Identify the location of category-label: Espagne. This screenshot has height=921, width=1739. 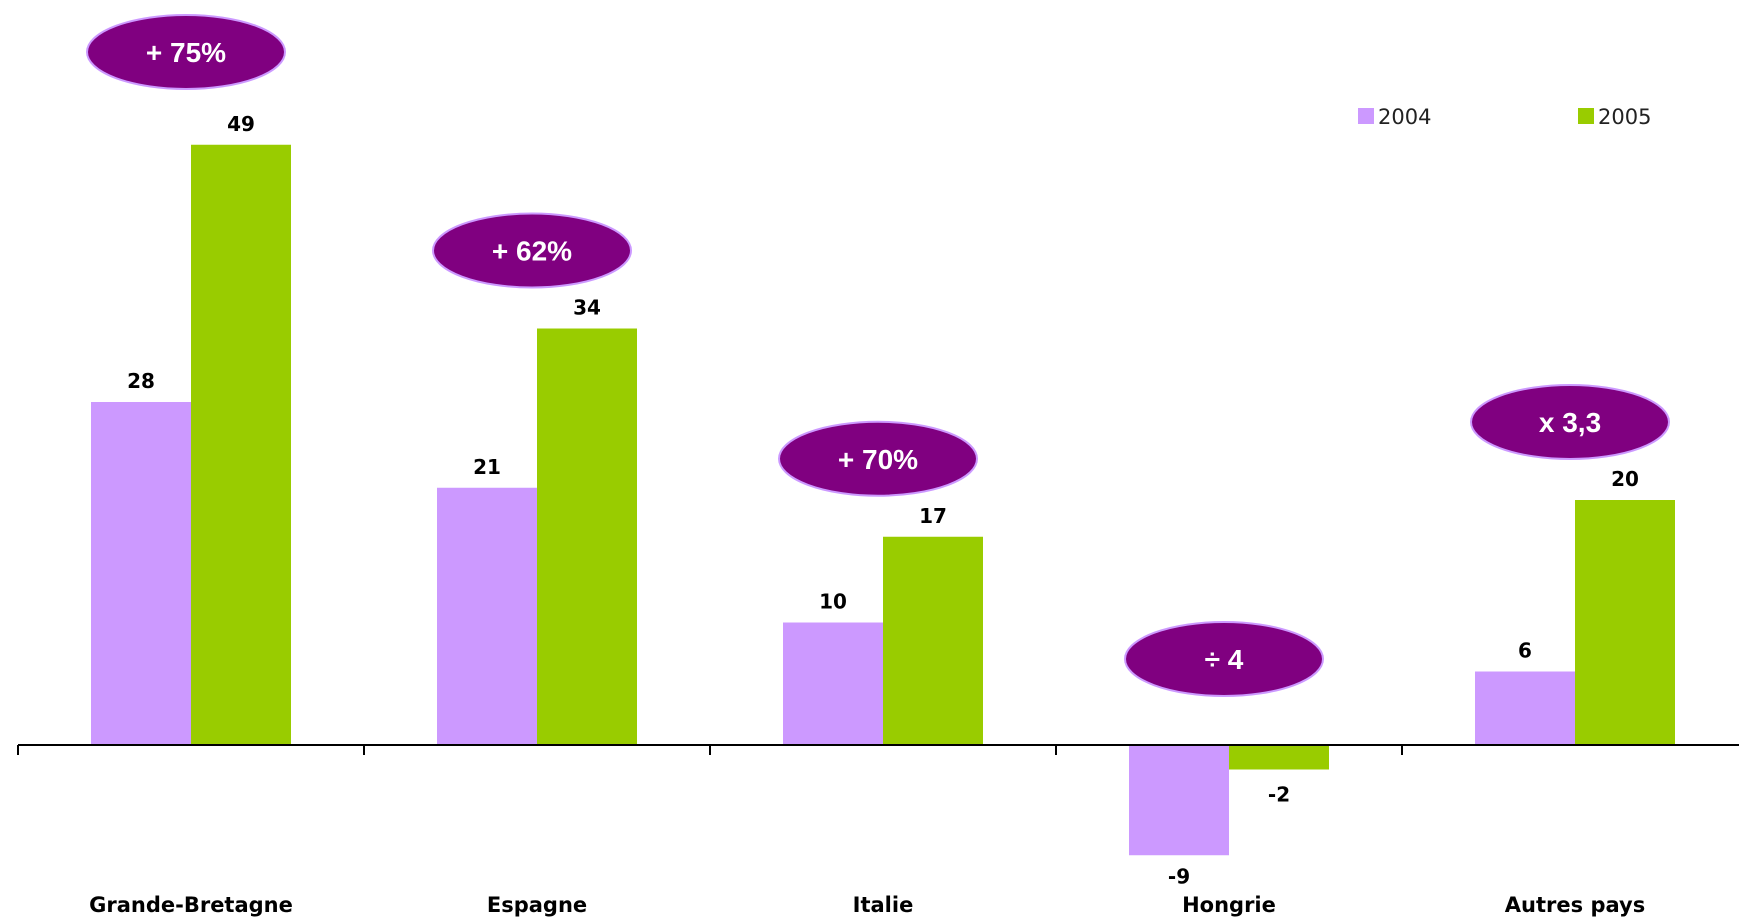
(537, 905).